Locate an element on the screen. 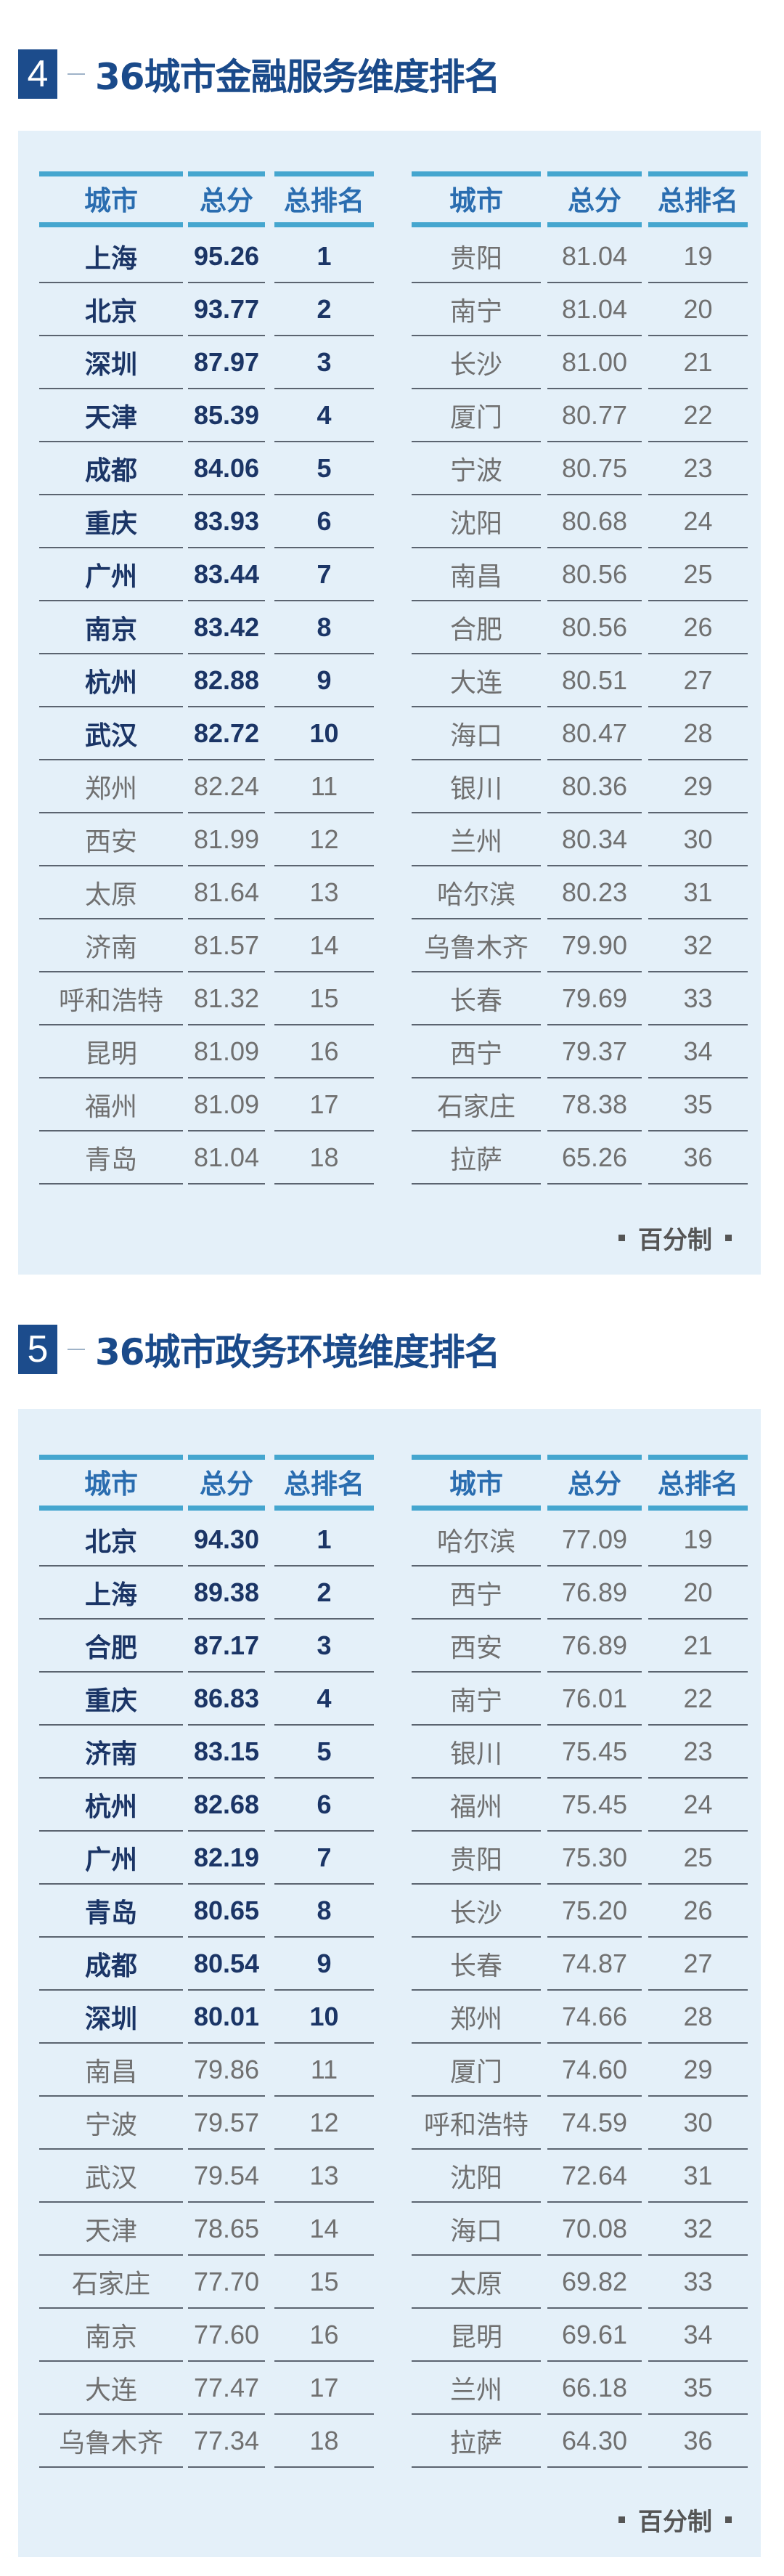  cell-city: 大连 is located at coordinates (476, 682).